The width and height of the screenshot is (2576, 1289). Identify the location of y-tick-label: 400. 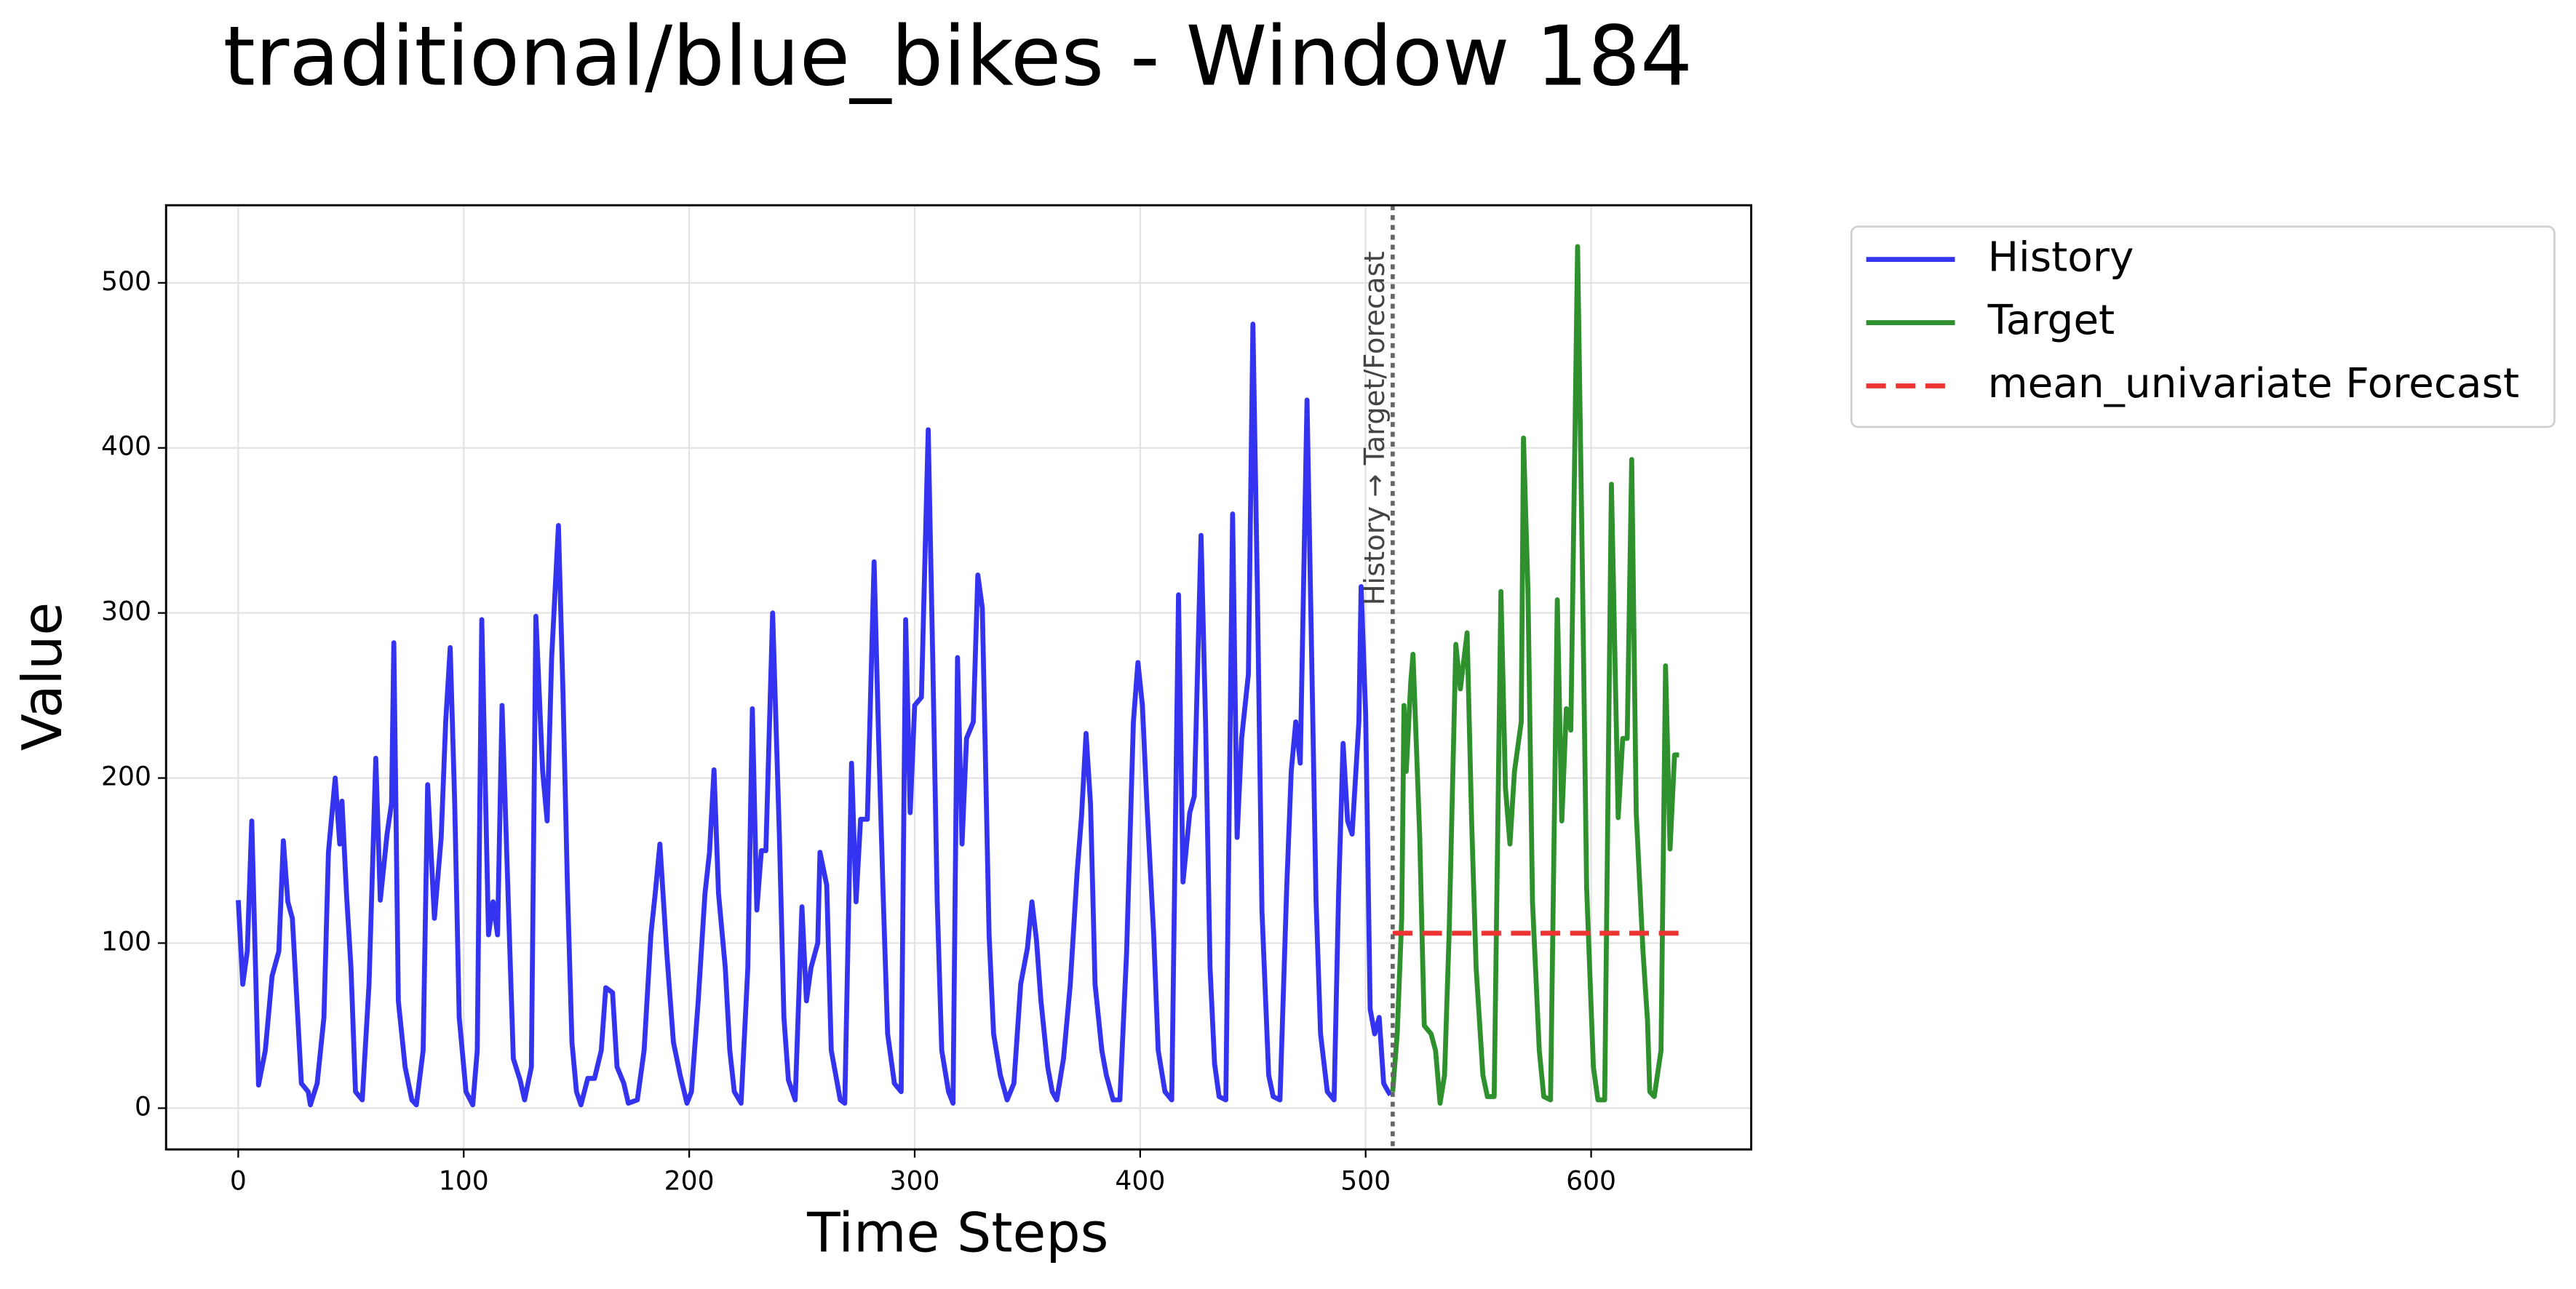
(126, 446).